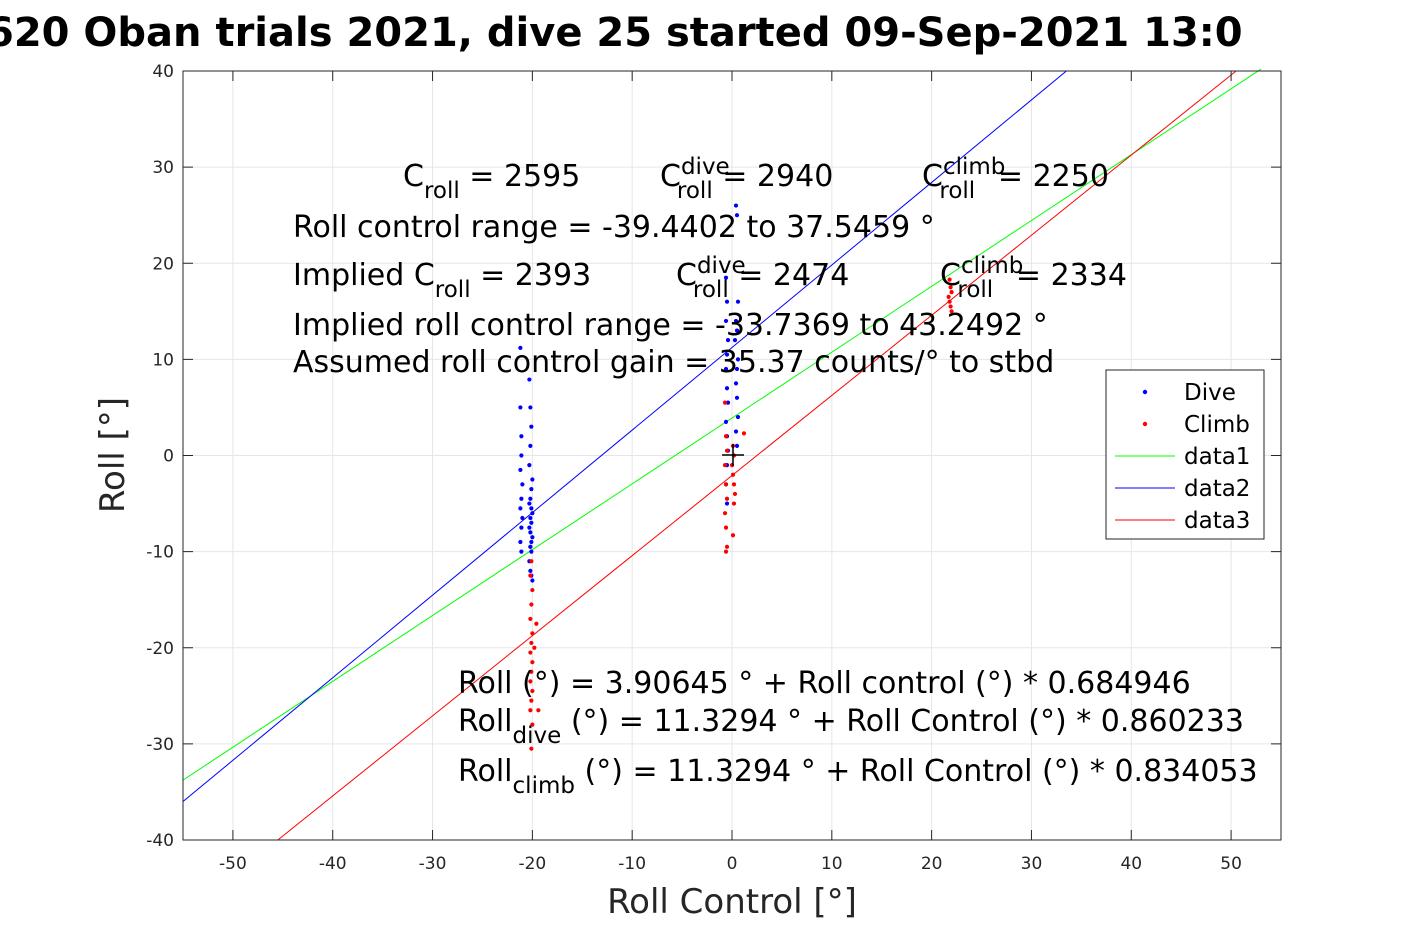 The width and height of the screenshot is (1417, 945). Describe the element at coordinates (762, 278) in the screenshot. I see `annotation-text: Cdive roll = 2474` at that location.